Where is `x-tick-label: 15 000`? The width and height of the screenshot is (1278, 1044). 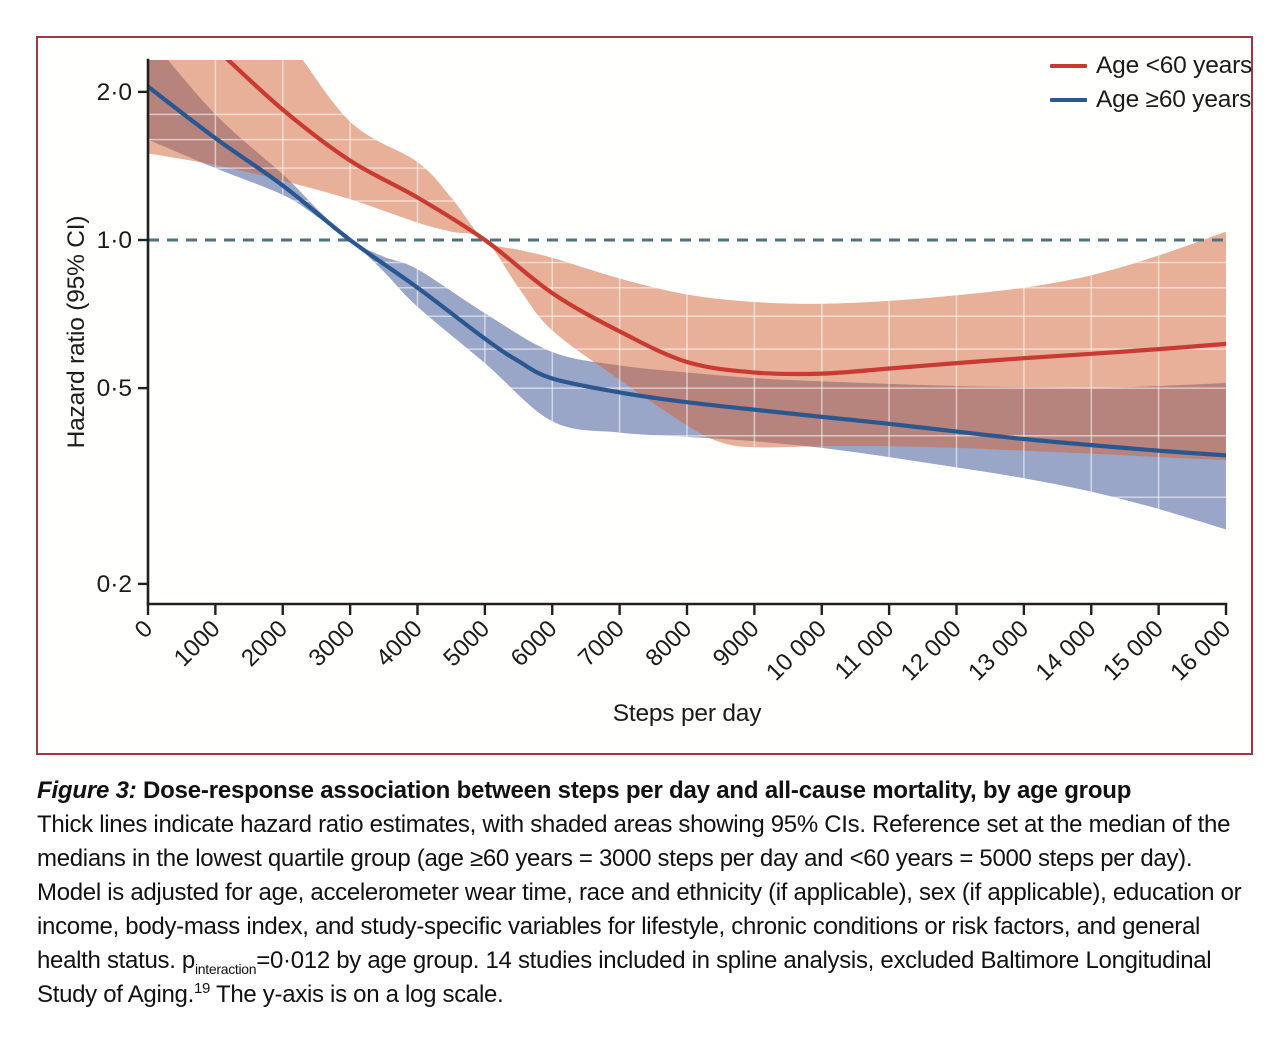 x-tick-label: 15 000 is located at coordinates (1133, 650).